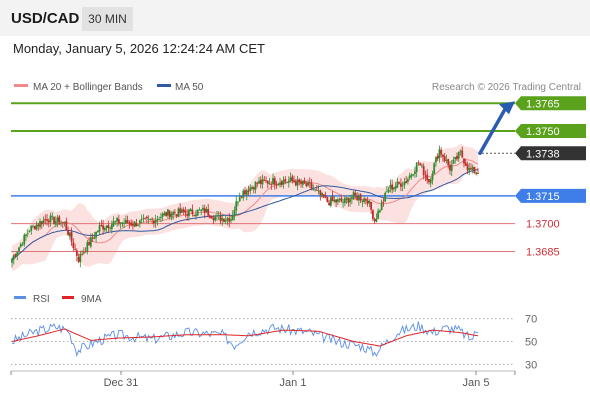  I want to click on level-label-1.3738: 1.3738, so click(543, 154).